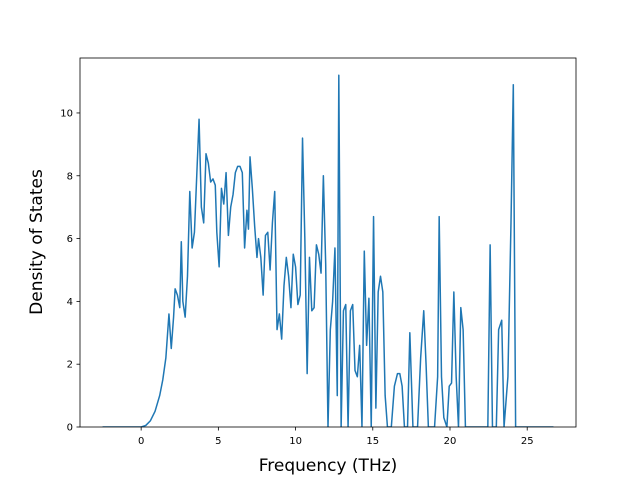 This screenshot has height=480, width=640. I want to click on x-tick-label: 10, so click(295, 441).